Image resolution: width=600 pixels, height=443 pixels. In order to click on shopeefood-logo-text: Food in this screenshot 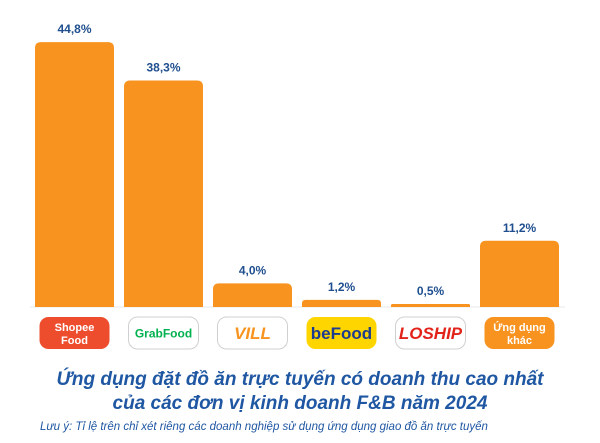, I will do `click(74, 341)`.